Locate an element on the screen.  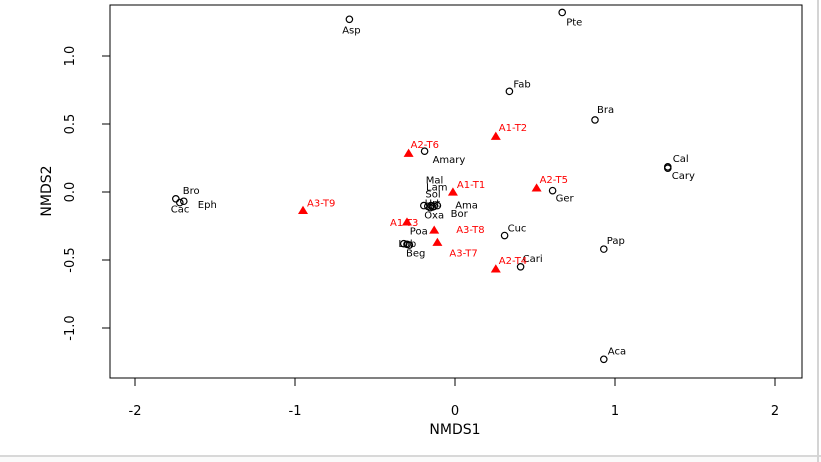
x-tick-label: 1 is located at coordinates (615, 411).